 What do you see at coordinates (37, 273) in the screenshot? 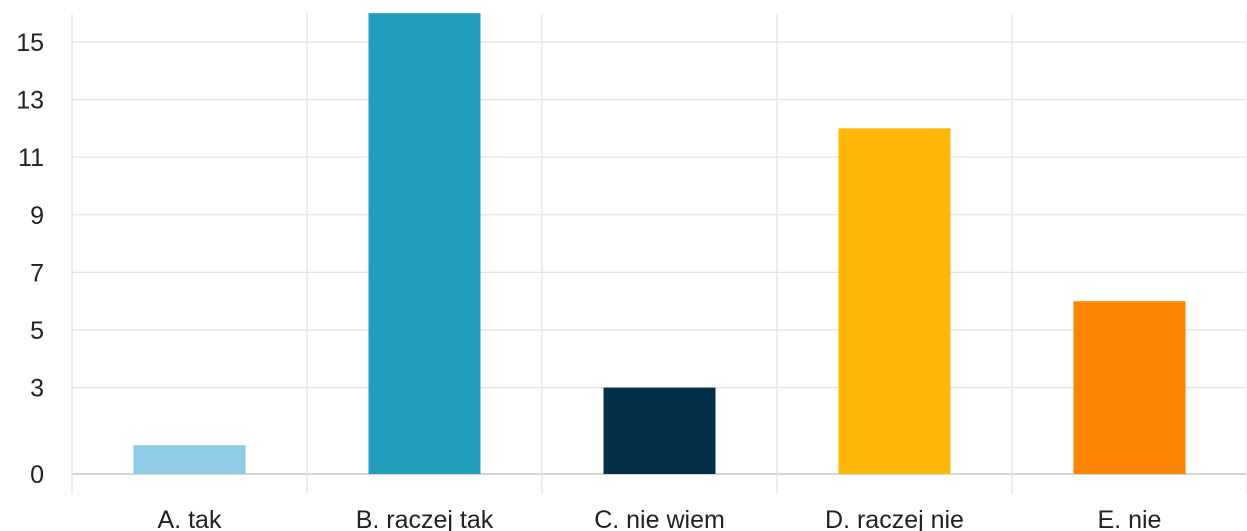
I see `y-tick-label: 7` at bounding box center [37, 273].